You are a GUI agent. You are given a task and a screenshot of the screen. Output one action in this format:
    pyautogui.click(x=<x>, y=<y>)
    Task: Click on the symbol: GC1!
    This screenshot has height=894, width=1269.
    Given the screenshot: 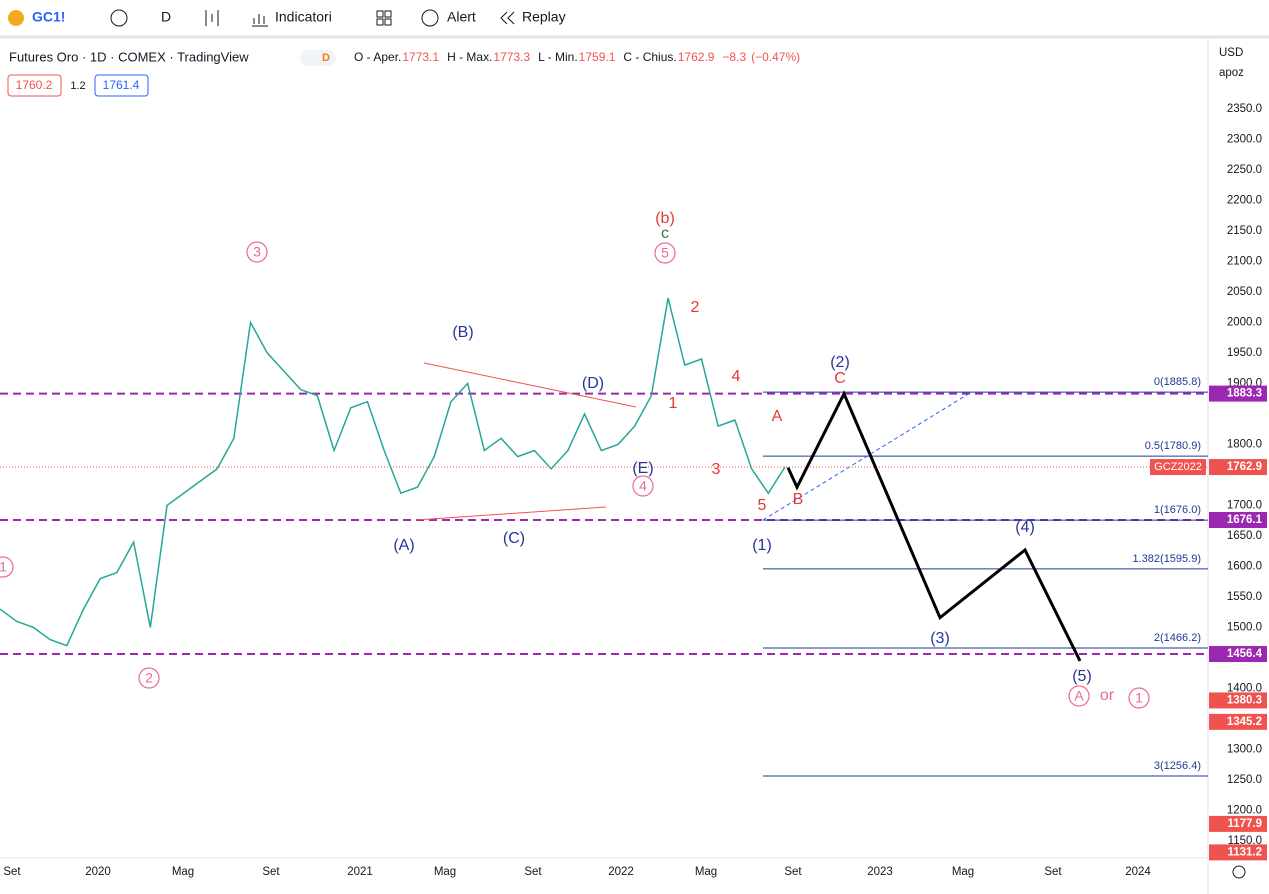 What is the action you would take?
    pyautogui.click(x=48, y=17)
    